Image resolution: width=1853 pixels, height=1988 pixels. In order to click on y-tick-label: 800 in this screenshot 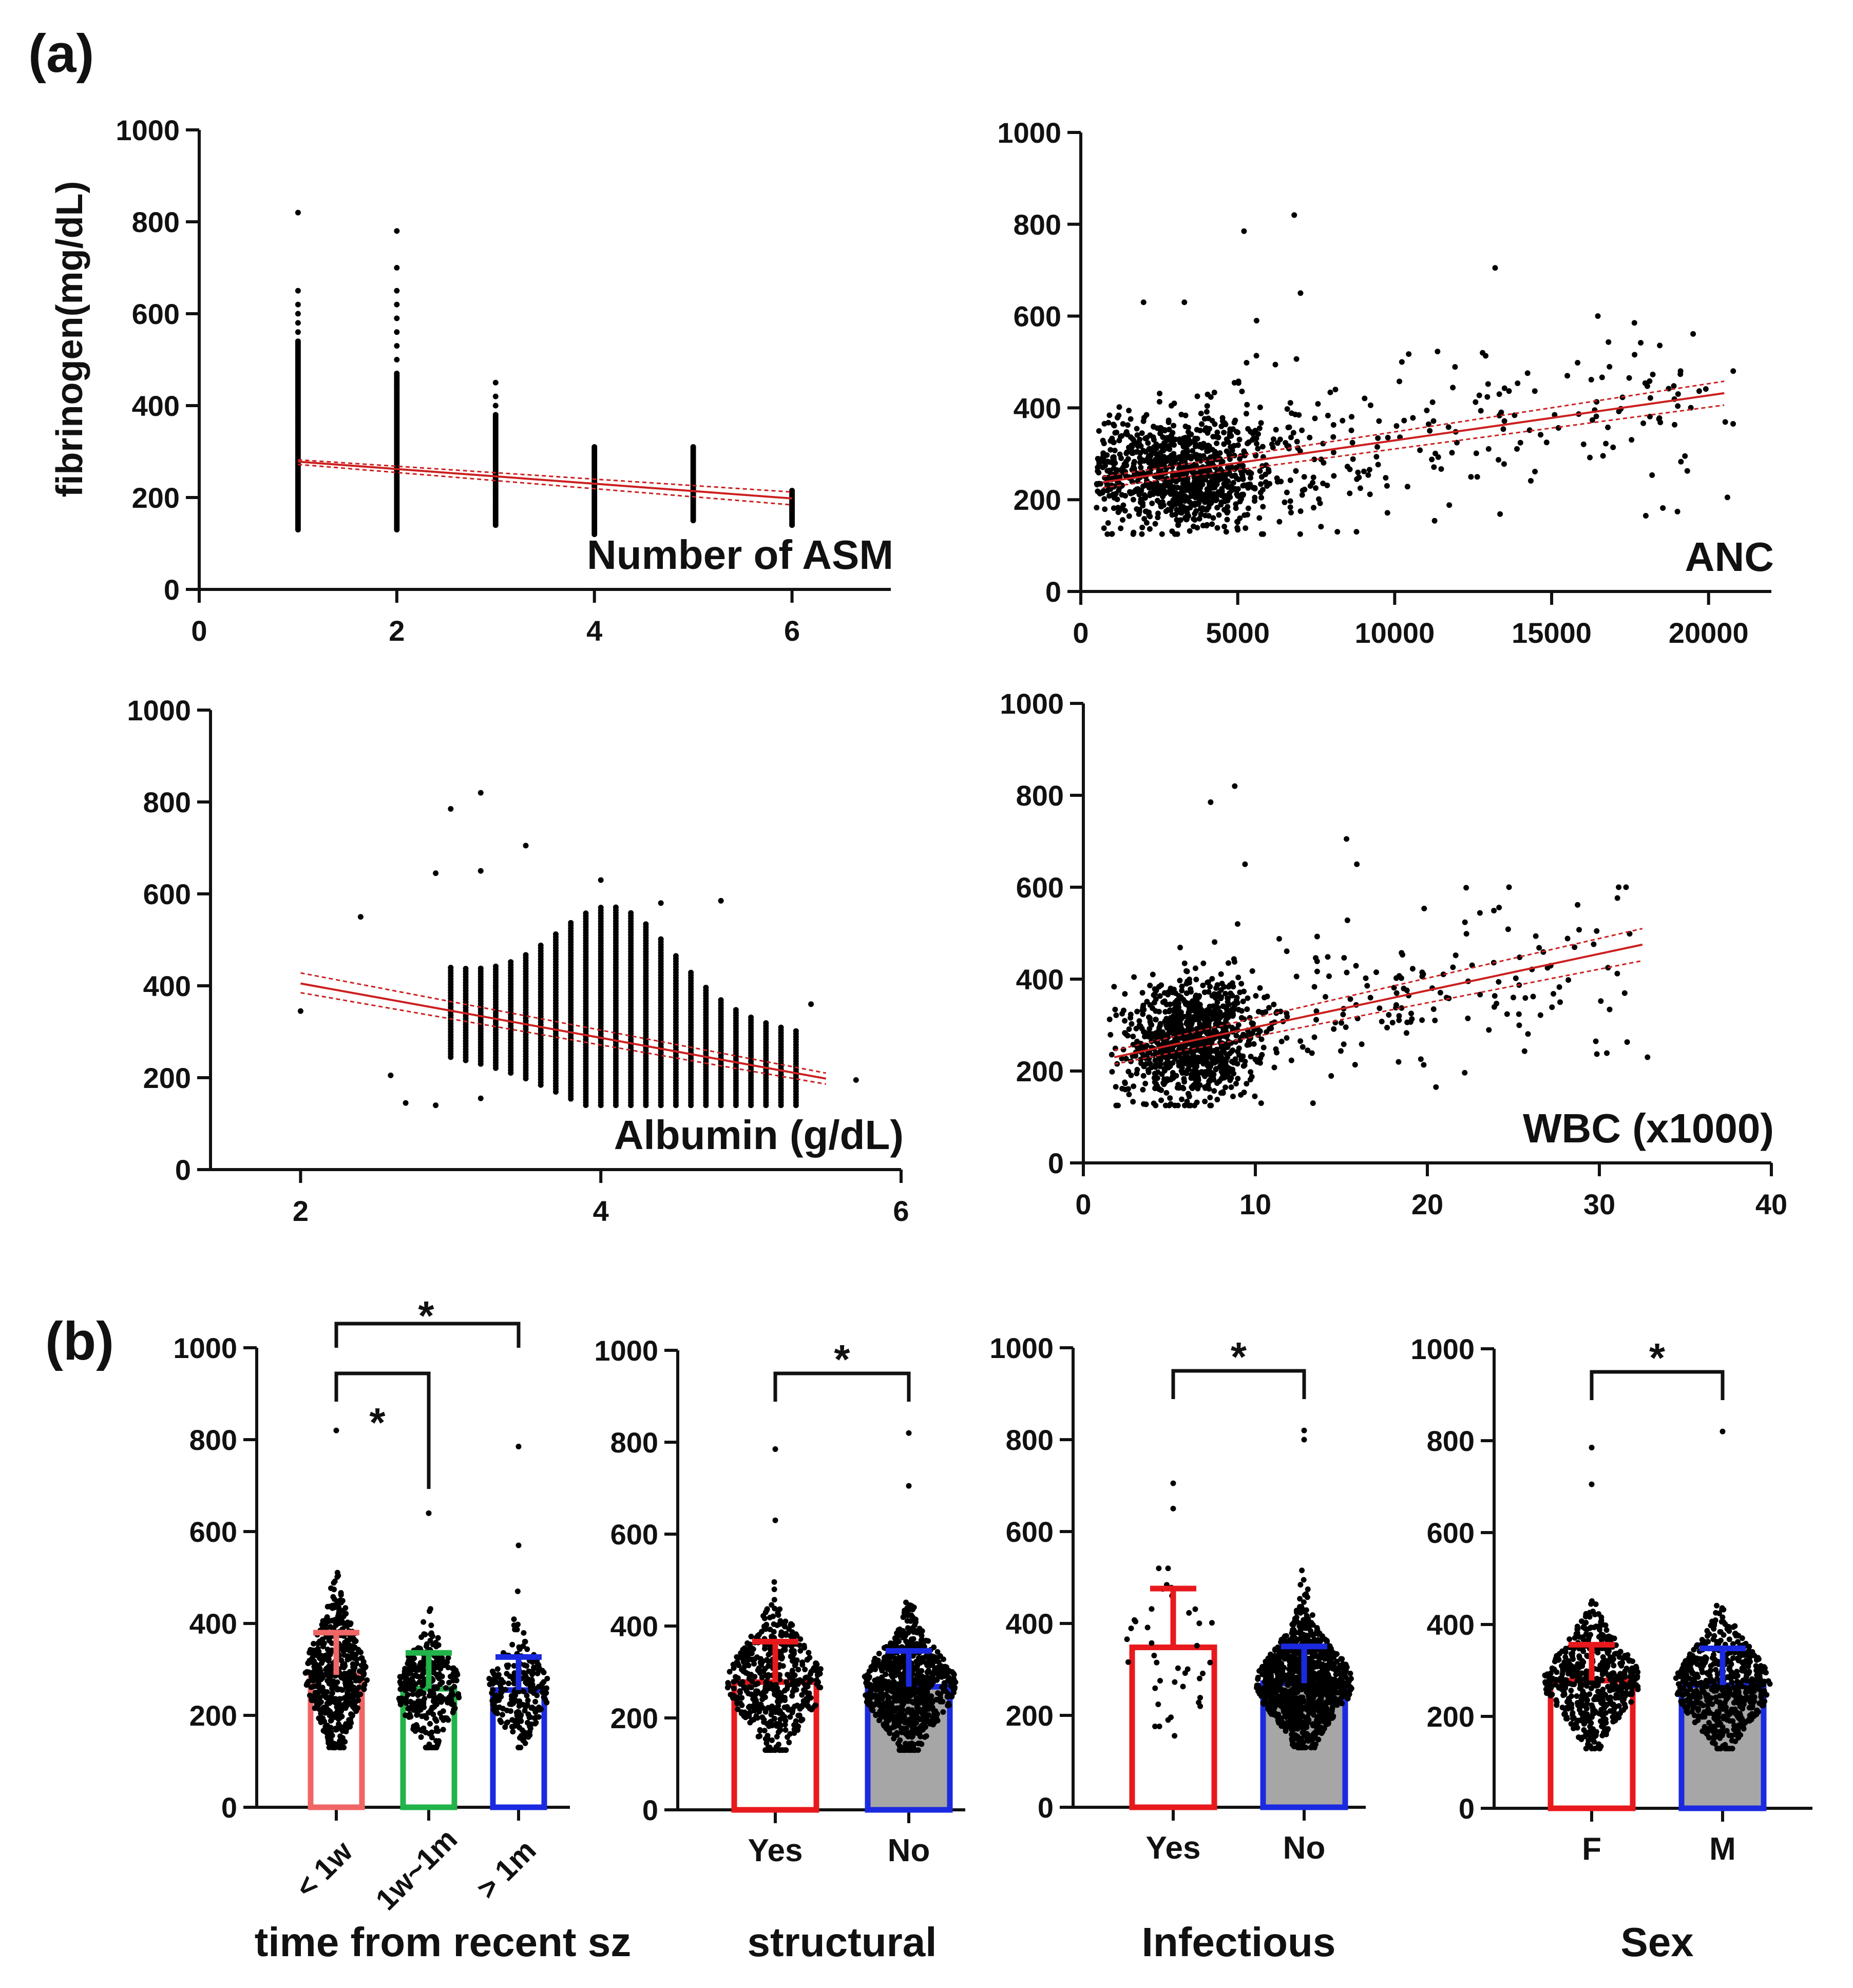, I will do `click(167, 802)`.